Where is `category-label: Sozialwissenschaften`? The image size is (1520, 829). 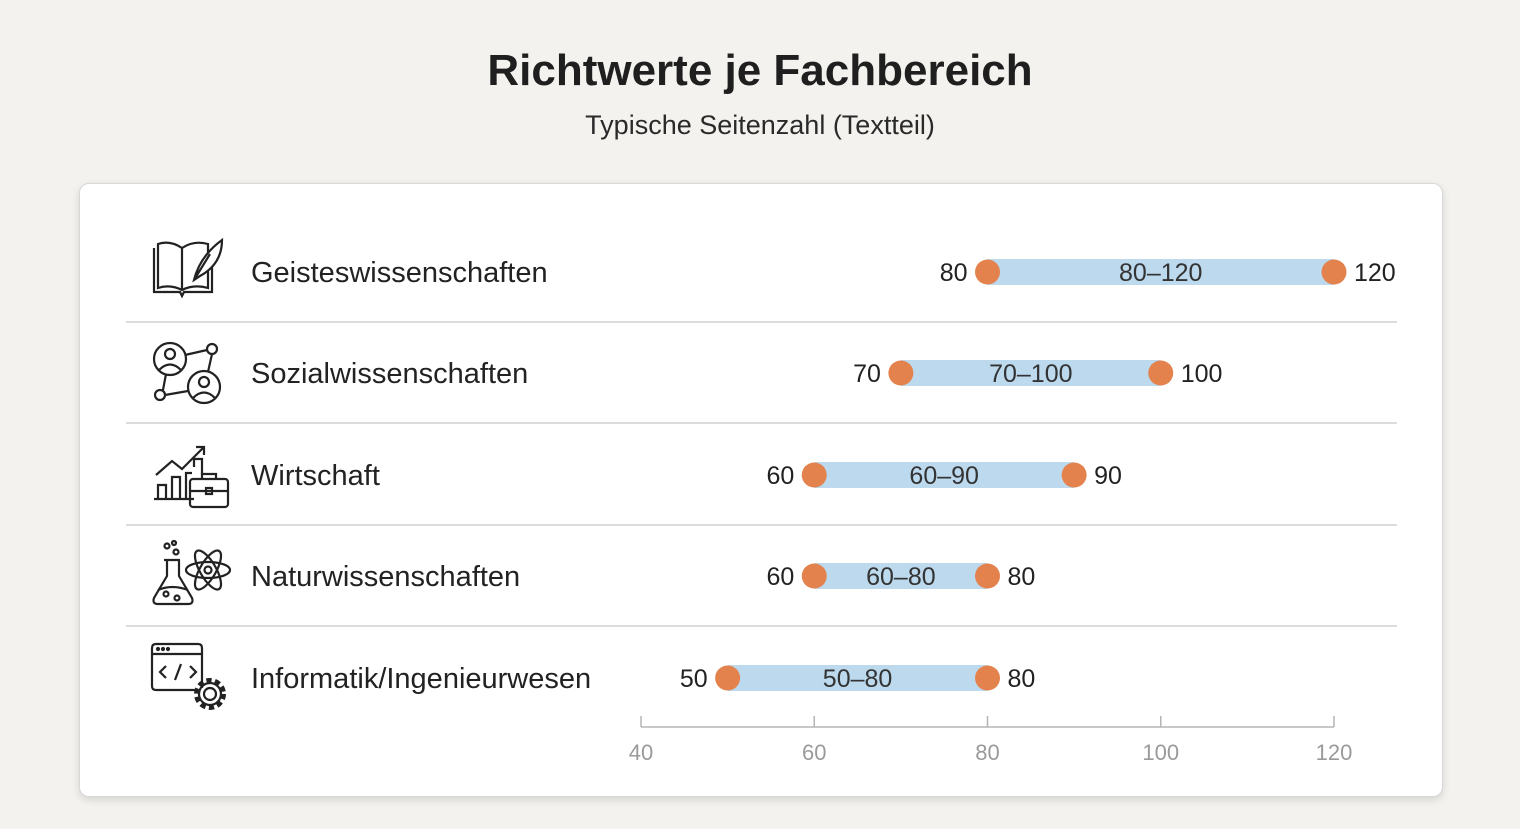
category-label: Sozialwissenschaften is located at coordinates (389, 374).